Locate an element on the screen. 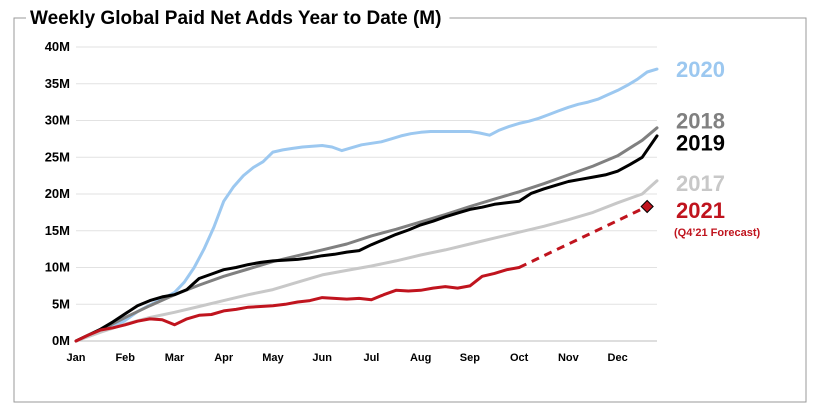 This screenshot has height=415, width=818. x-tick-label: Mar is located at coordinates (175, 358).